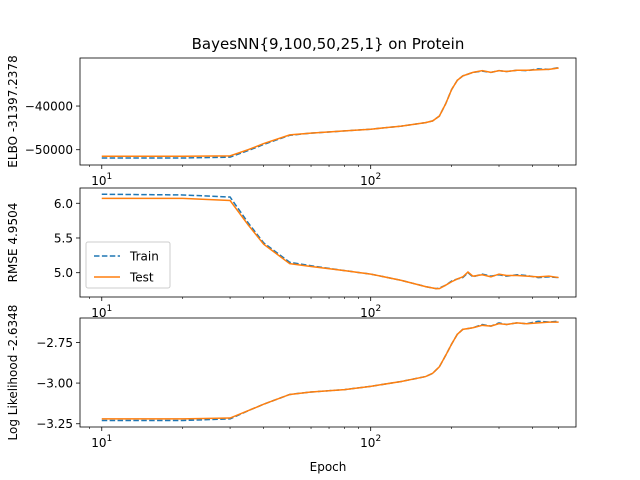  I want to click on series-line-train, so click(330, 112).